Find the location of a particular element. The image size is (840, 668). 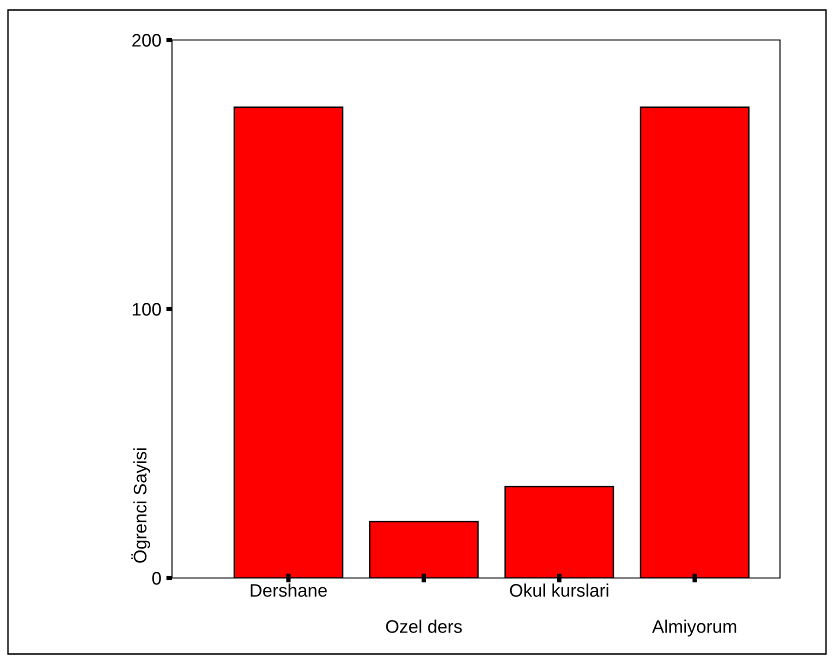

y-tick-label: 200 is located at coordinates (146, 40).